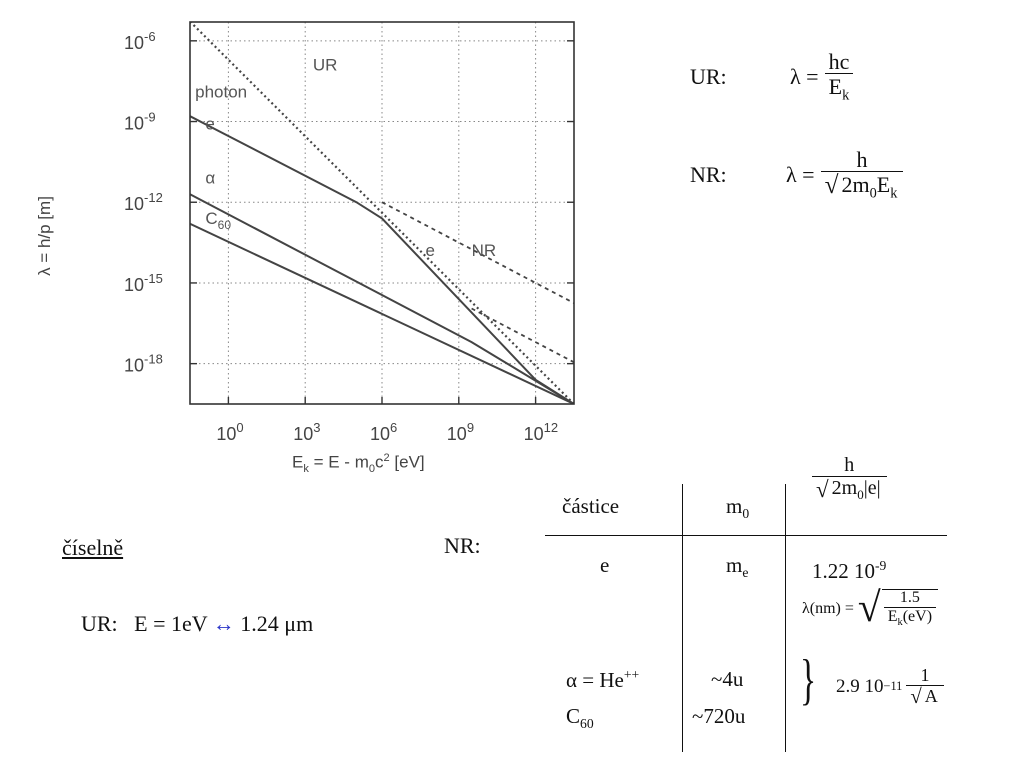 This screenshot has height=768, width=1024. I want to click on row-e-value: 1.22 10-9, so click(849, 570).